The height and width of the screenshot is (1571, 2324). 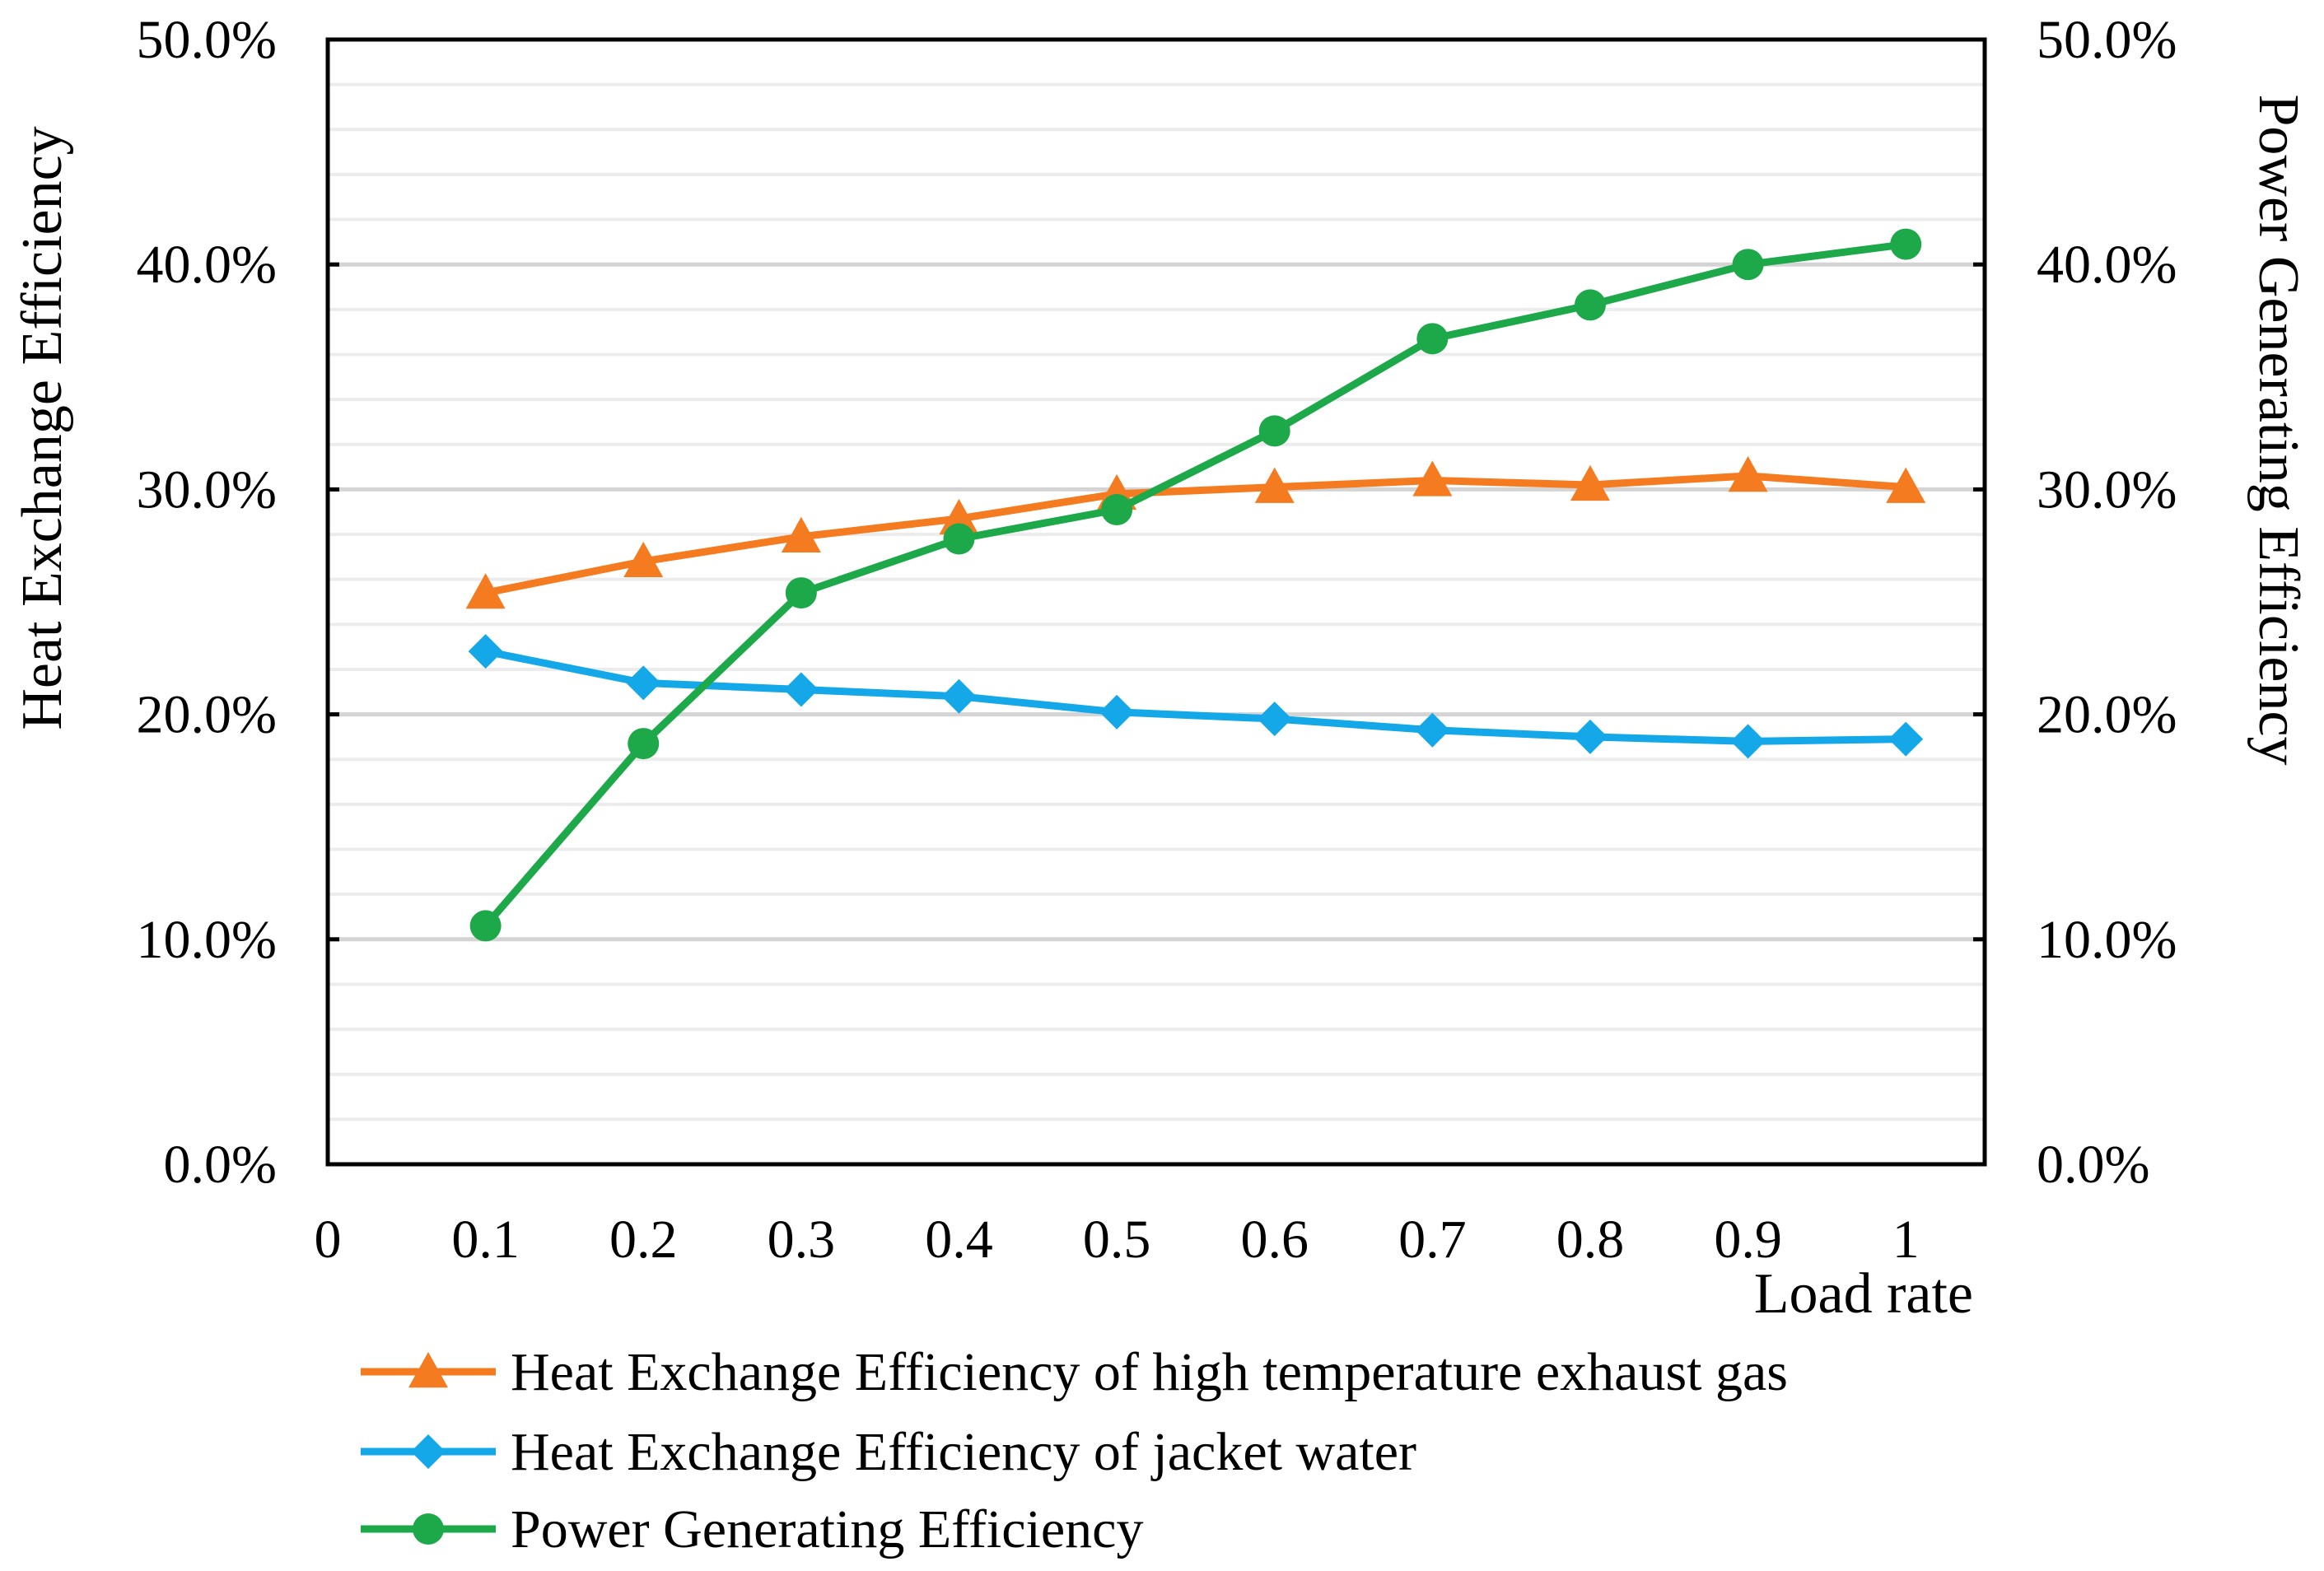 What do you see at coordinates (2093, 1165) in the screenshot?
I see `y-tick-label-right: 0.0%` at bounding box center [2093, 1165].